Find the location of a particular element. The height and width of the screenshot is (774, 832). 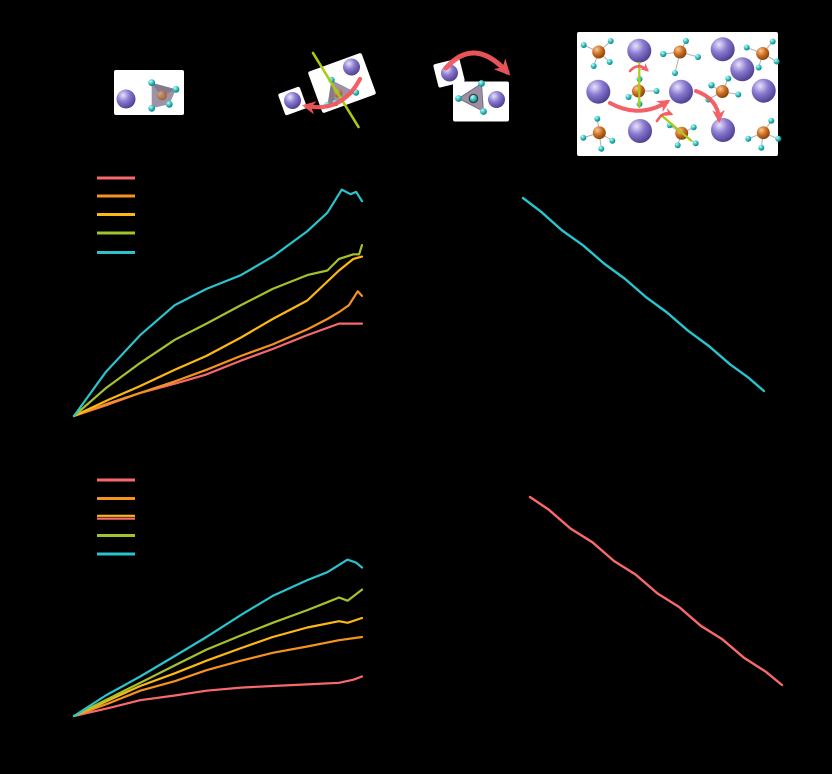

chart-diffusivity-top is located at coordinates (643, 294).